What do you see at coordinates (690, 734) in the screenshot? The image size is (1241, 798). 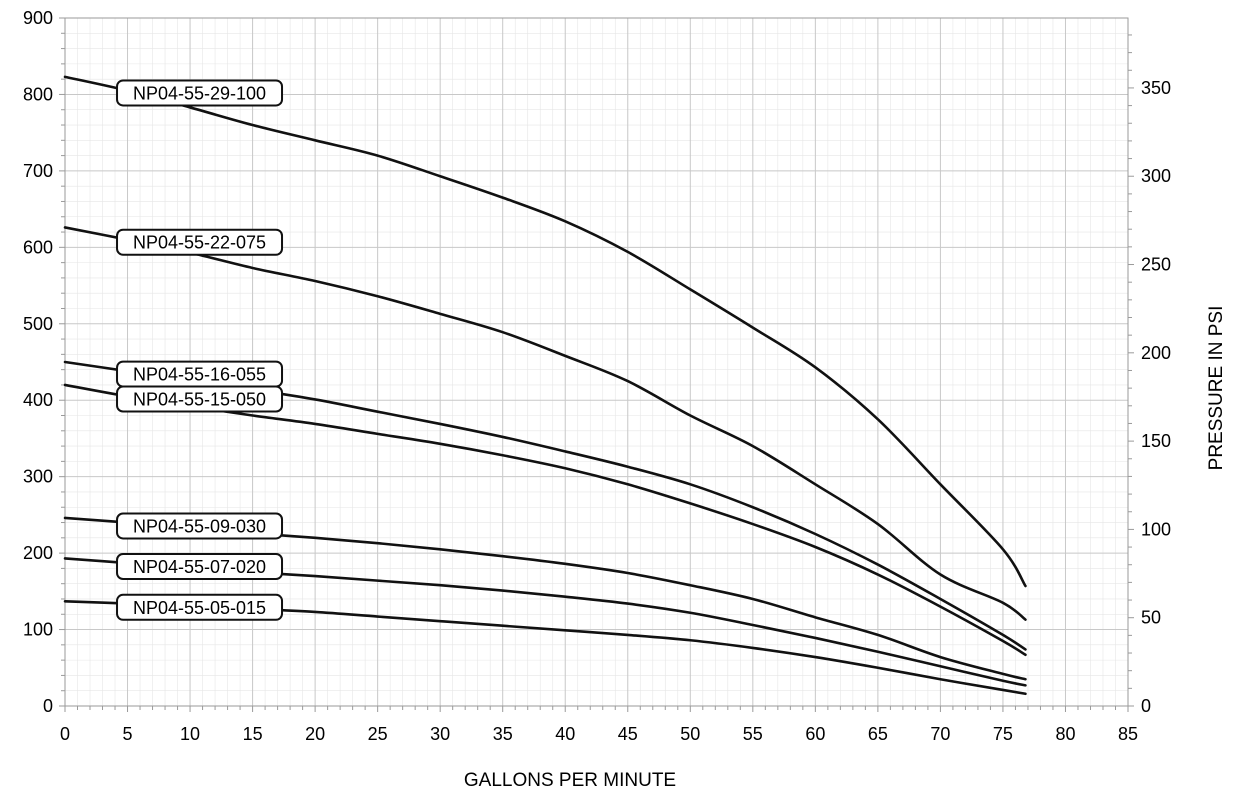 I see `x-tick-label: 50` at bounding box center [690, 734].